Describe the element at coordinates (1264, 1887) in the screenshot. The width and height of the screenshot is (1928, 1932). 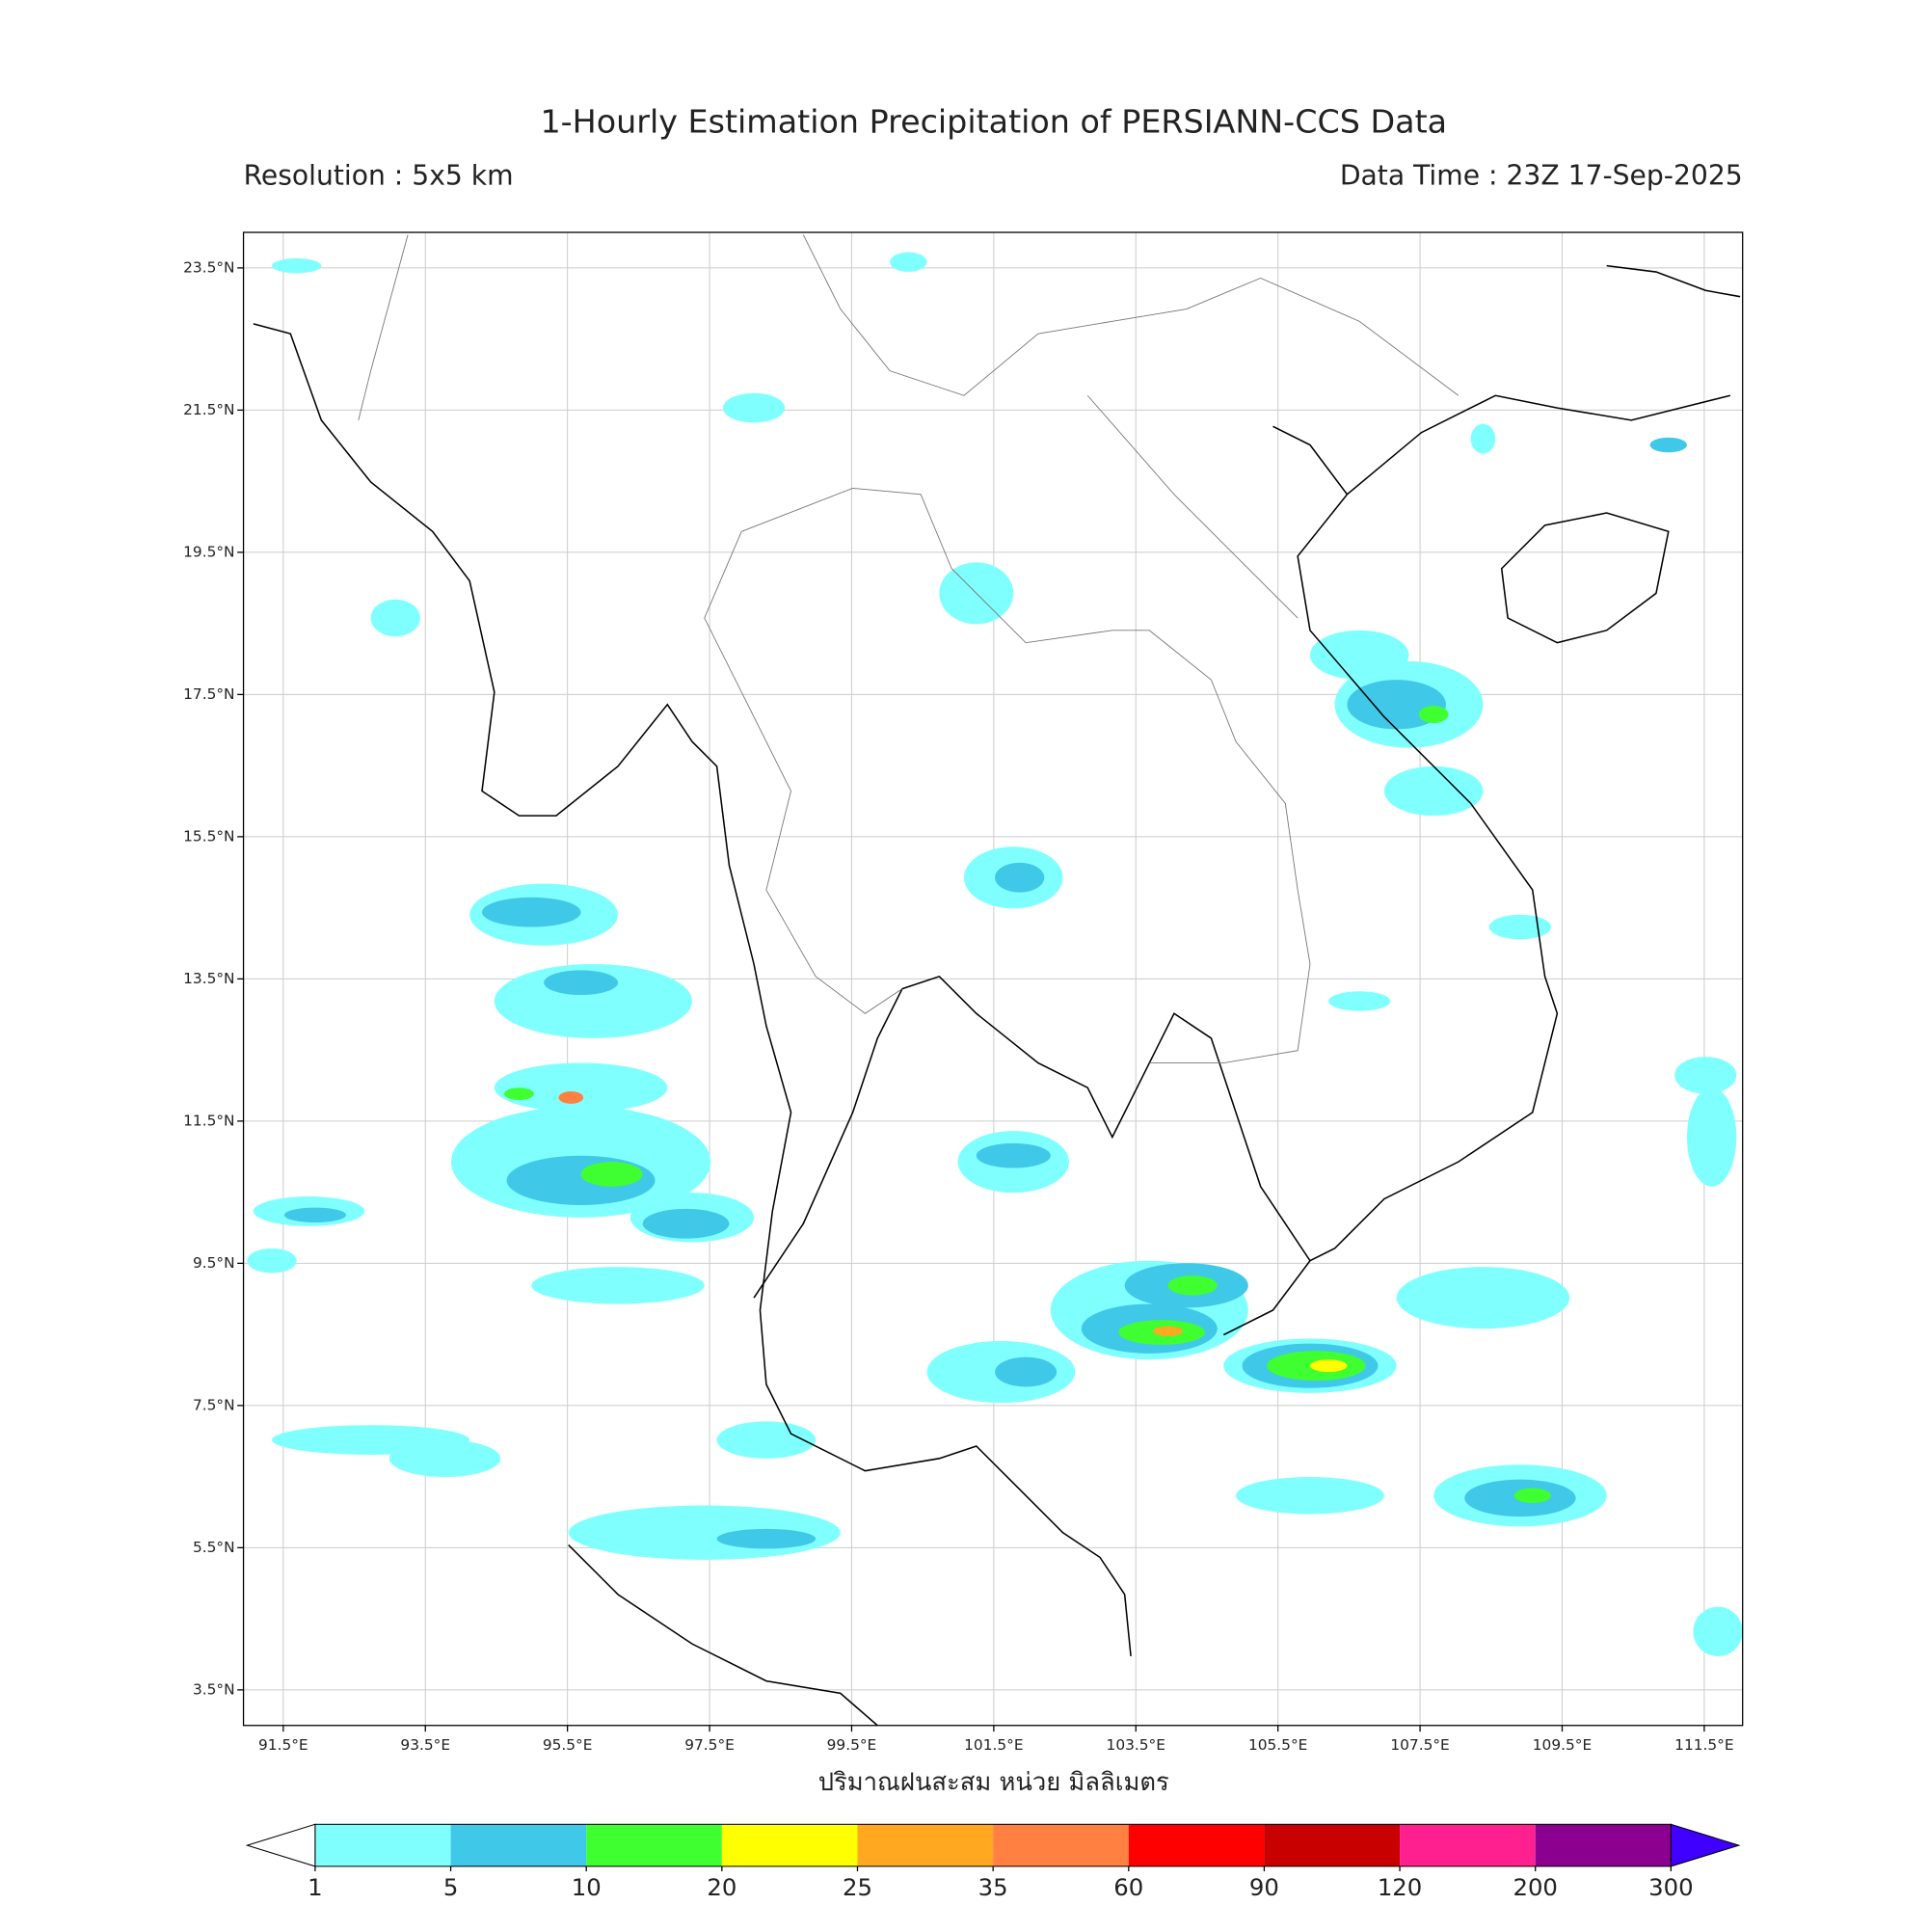
I see `colorbar-label: 90` at that location.